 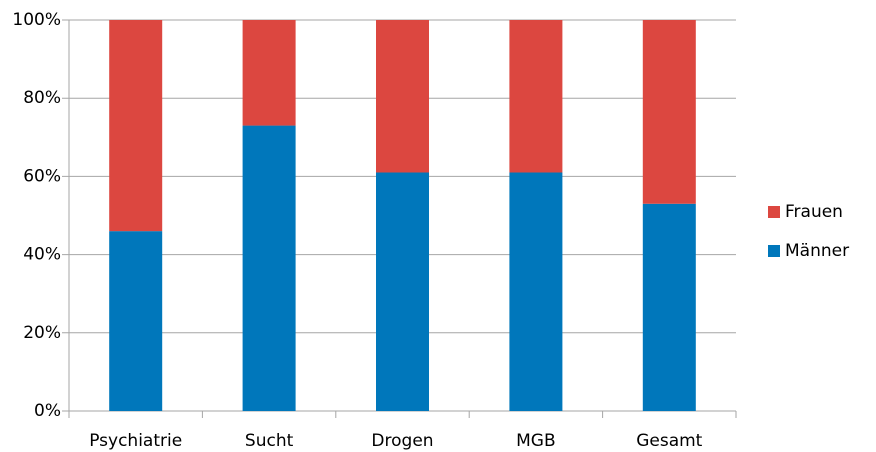 I want to click on y-tick-label: 0%, so click(x=47, y=411).